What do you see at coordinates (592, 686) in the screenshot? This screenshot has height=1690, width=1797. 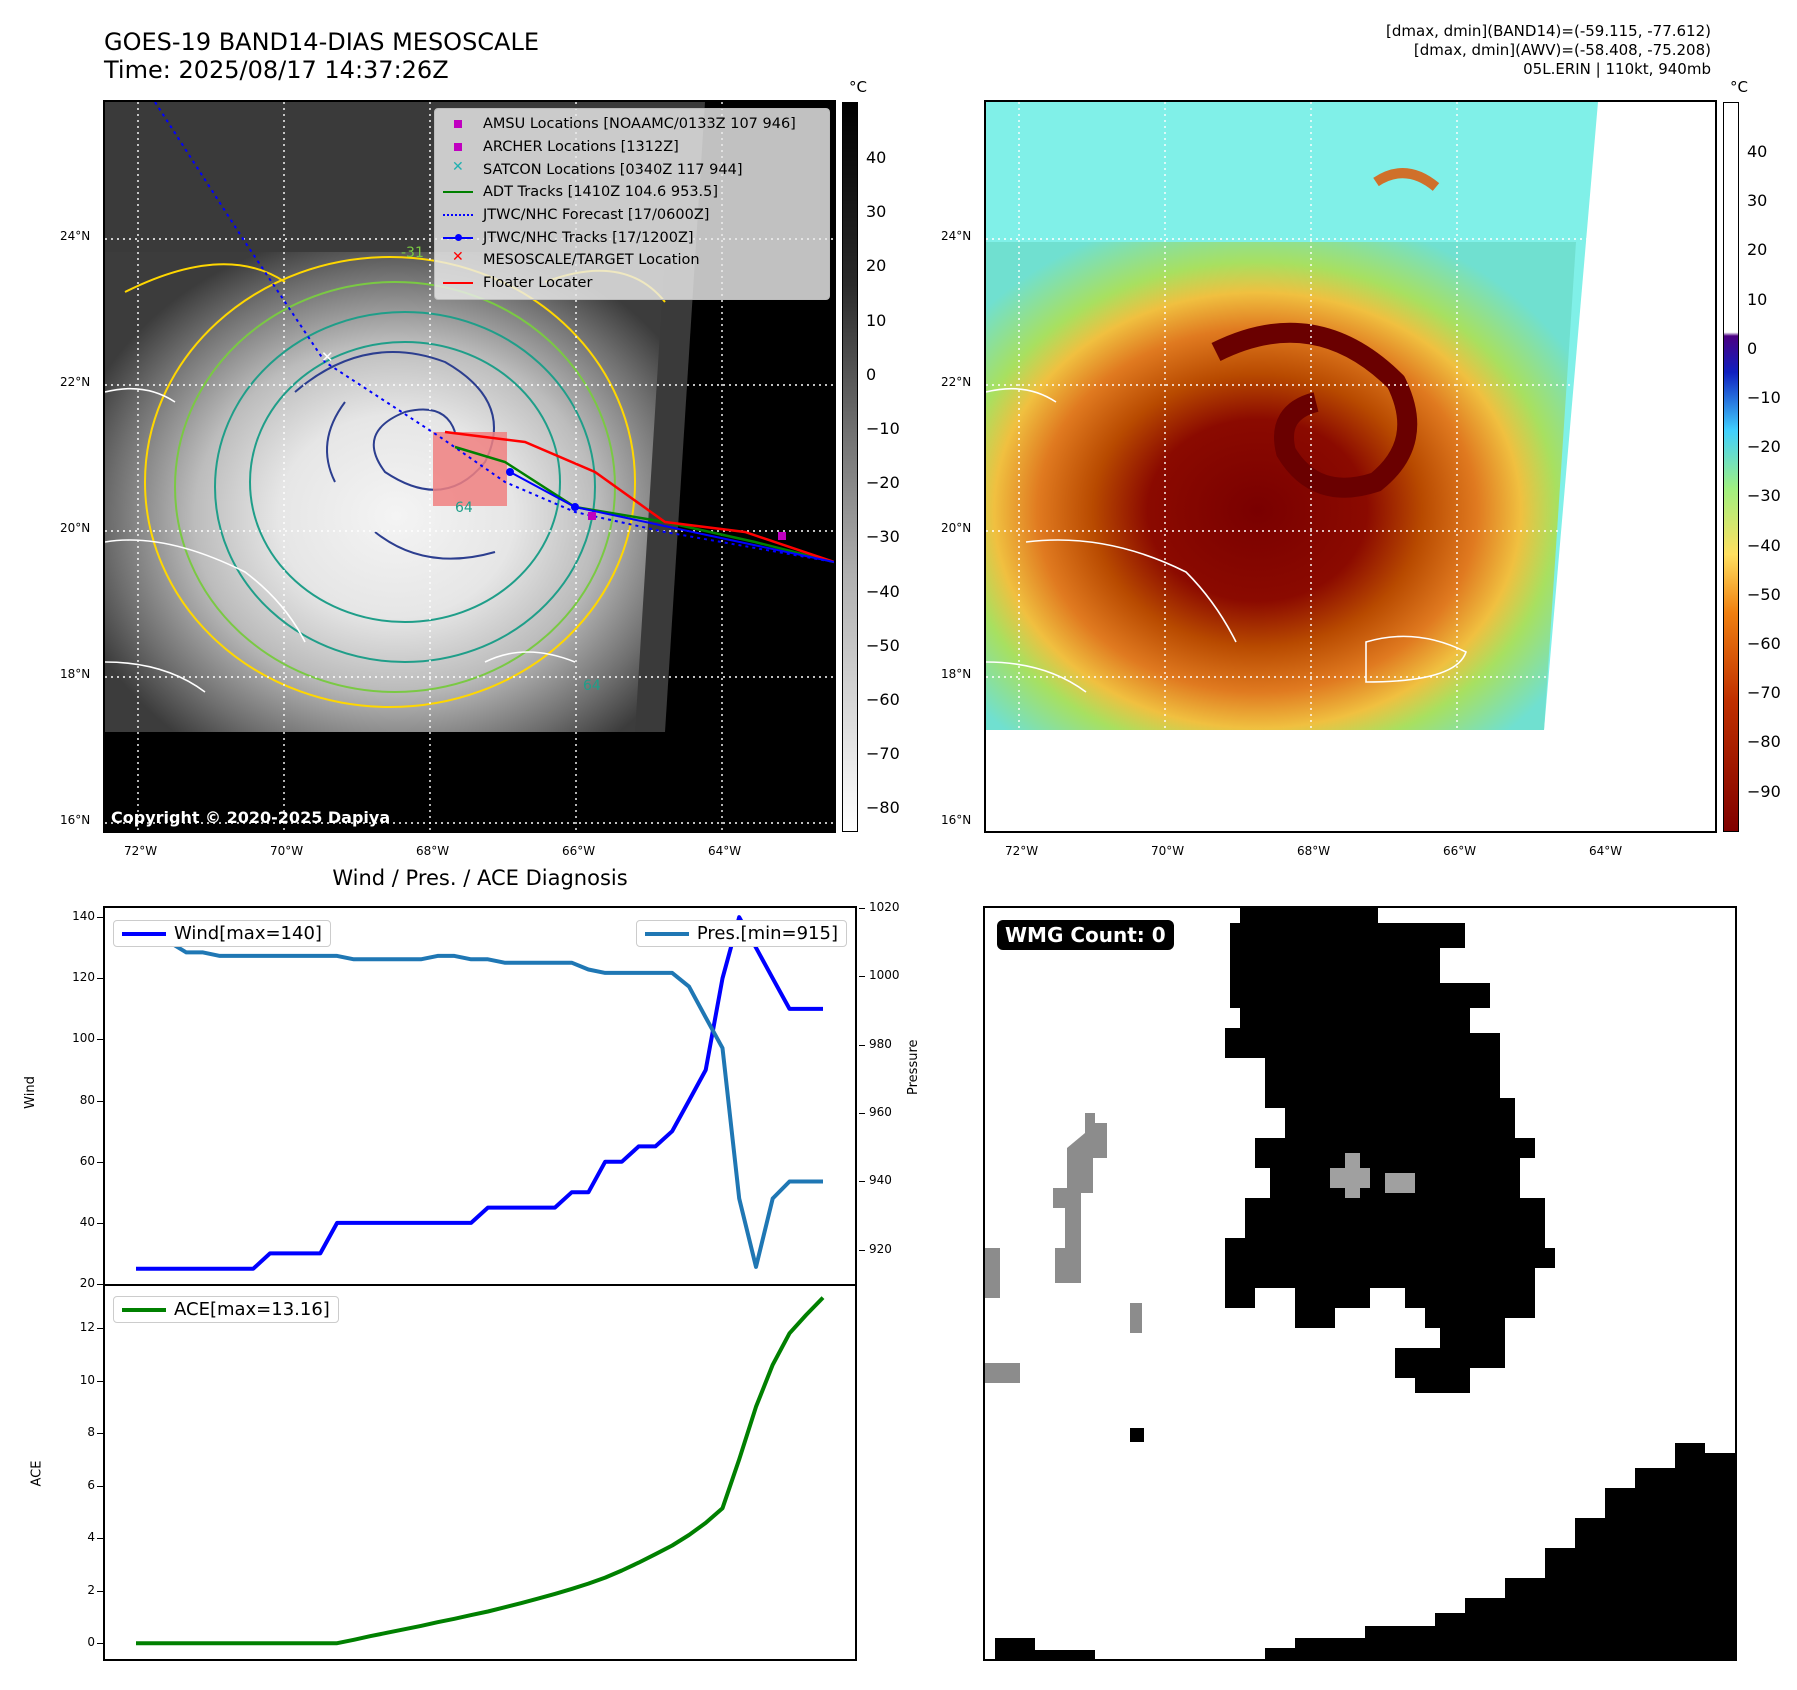 I see `contour-label-64b: 64` at bounding box center [592, 686].